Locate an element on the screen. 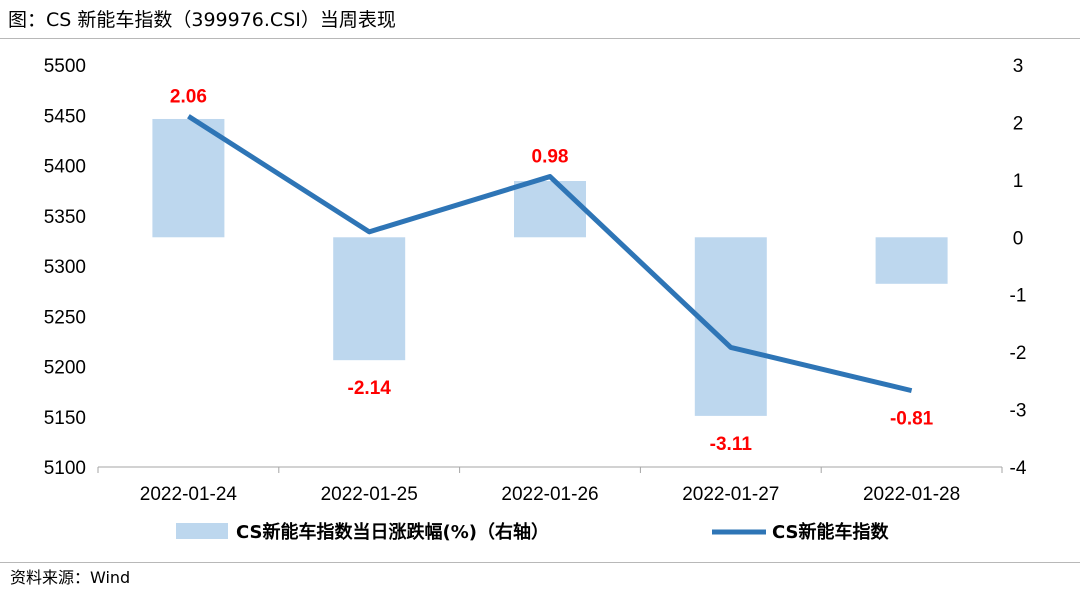 The height and width of the screenshot is (599, 1080). right-tick-label: 2 is located at coordinates (1018, 123).